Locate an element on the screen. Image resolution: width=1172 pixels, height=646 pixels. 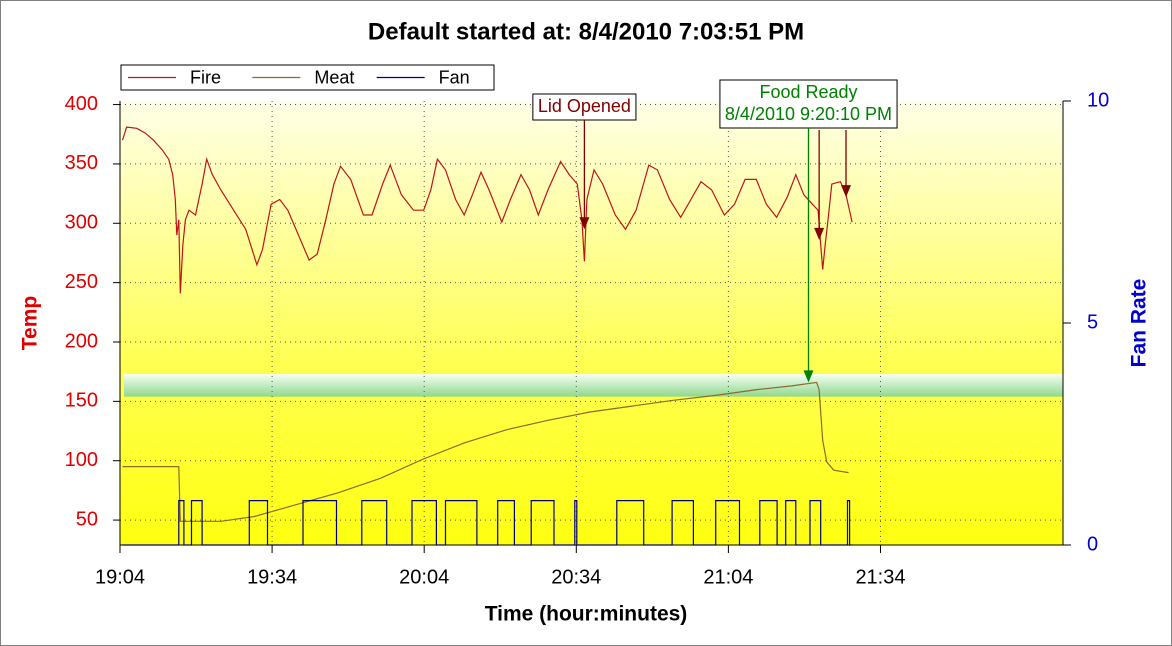
chart-title: Default started at: 8/4/2010 7:03:51 PM is located at coordinates (586, 31).